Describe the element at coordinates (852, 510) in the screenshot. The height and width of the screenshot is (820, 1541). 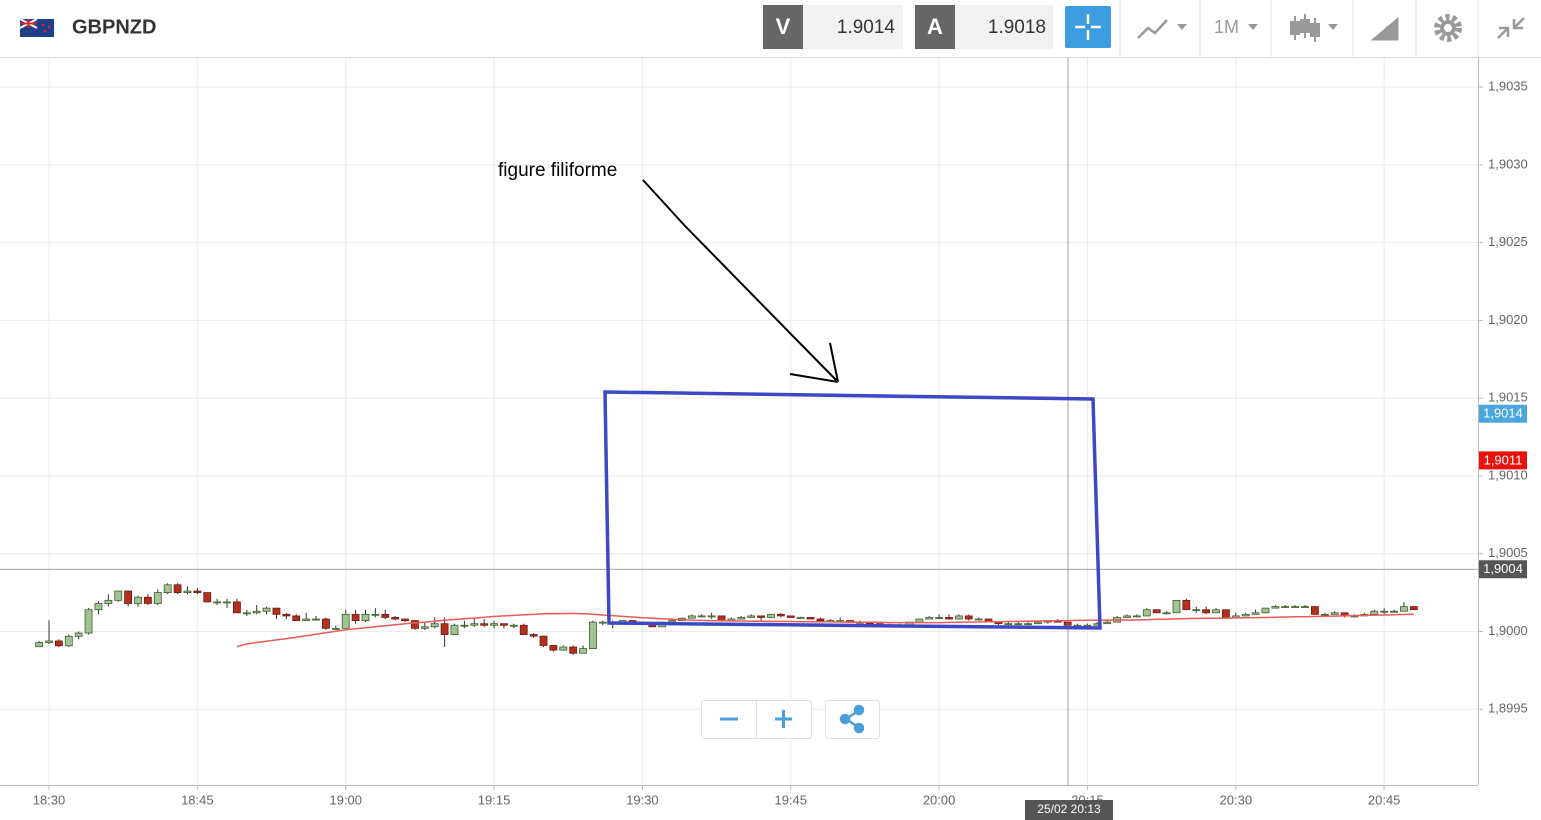
I see `annotation-box` at that location.